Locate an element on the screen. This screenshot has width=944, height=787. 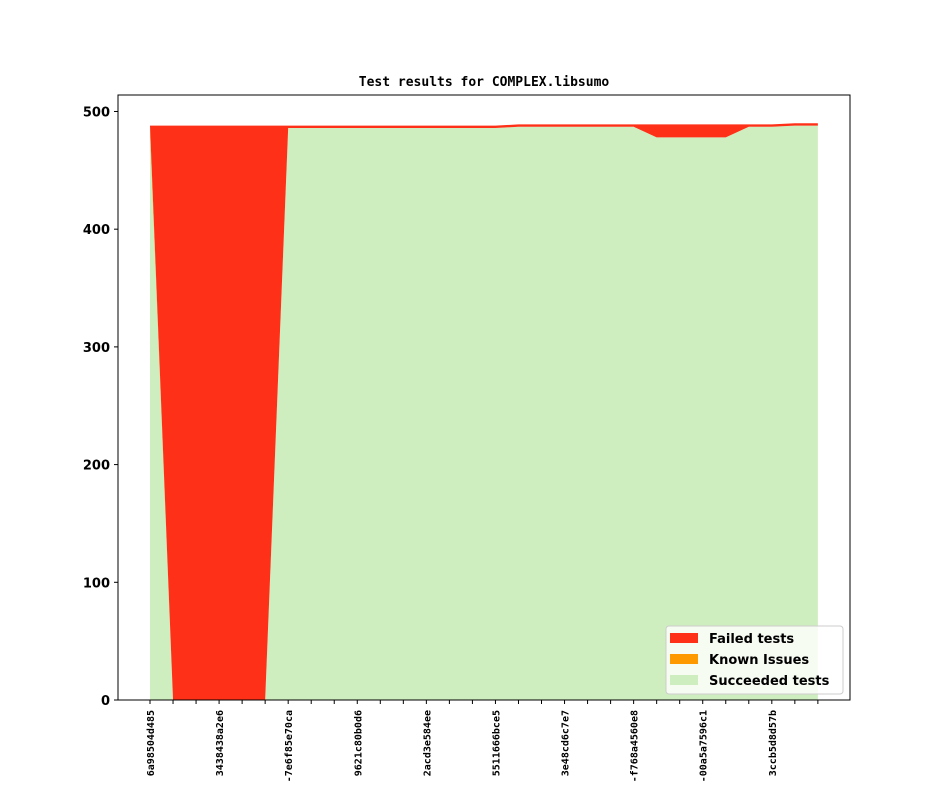
chart-title: Test results for COMPLEX.libsumo is located at coordinates (484, 82).